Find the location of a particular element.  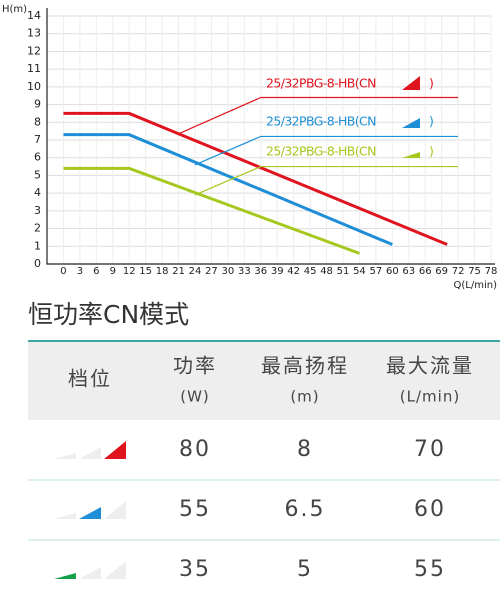

table-cell: 35 is located at coordinates (195, 569).